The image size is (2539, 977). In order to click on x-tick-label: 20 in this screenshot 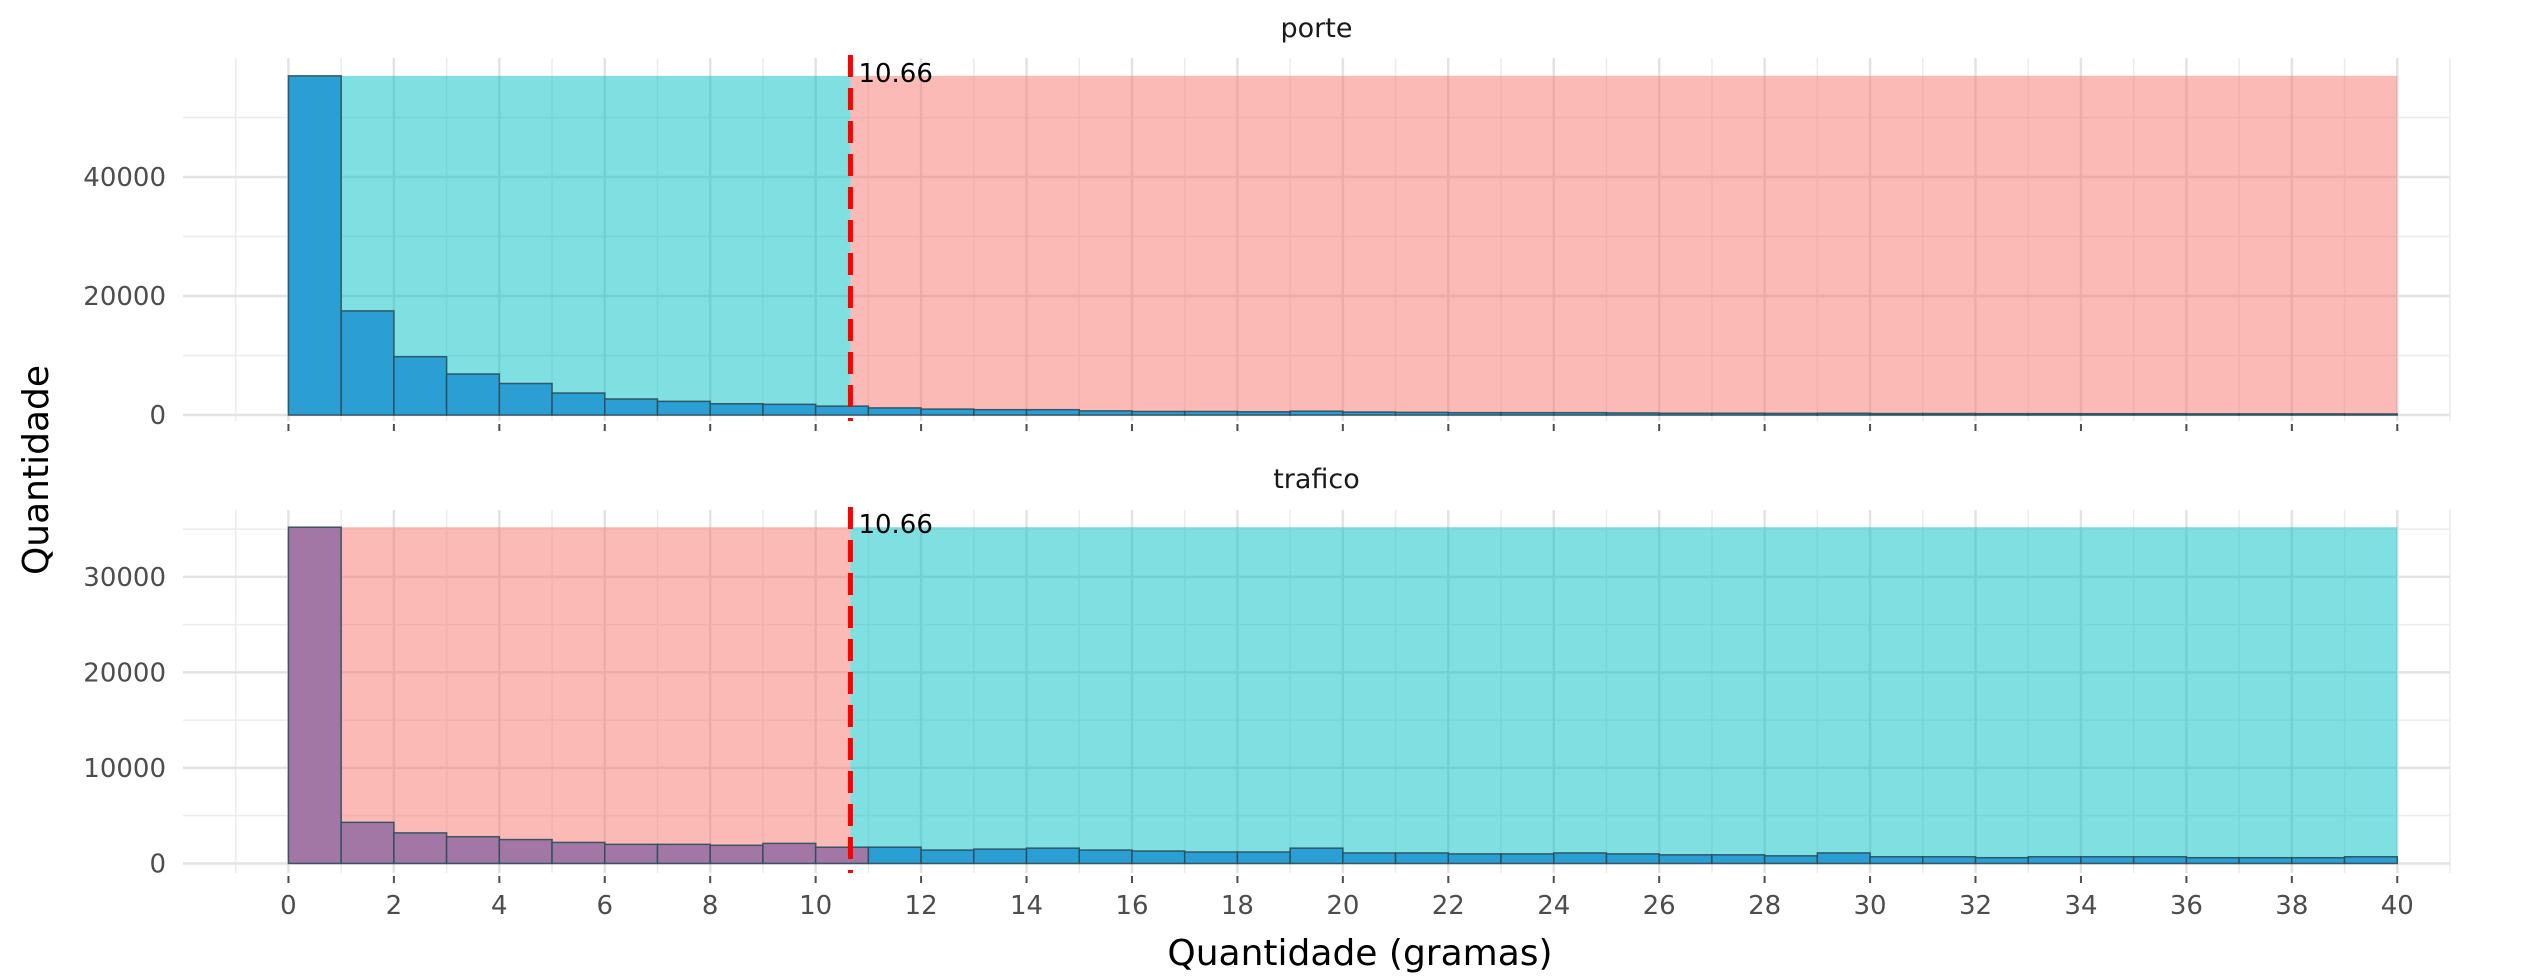, I will do `click(1342, 906)`.